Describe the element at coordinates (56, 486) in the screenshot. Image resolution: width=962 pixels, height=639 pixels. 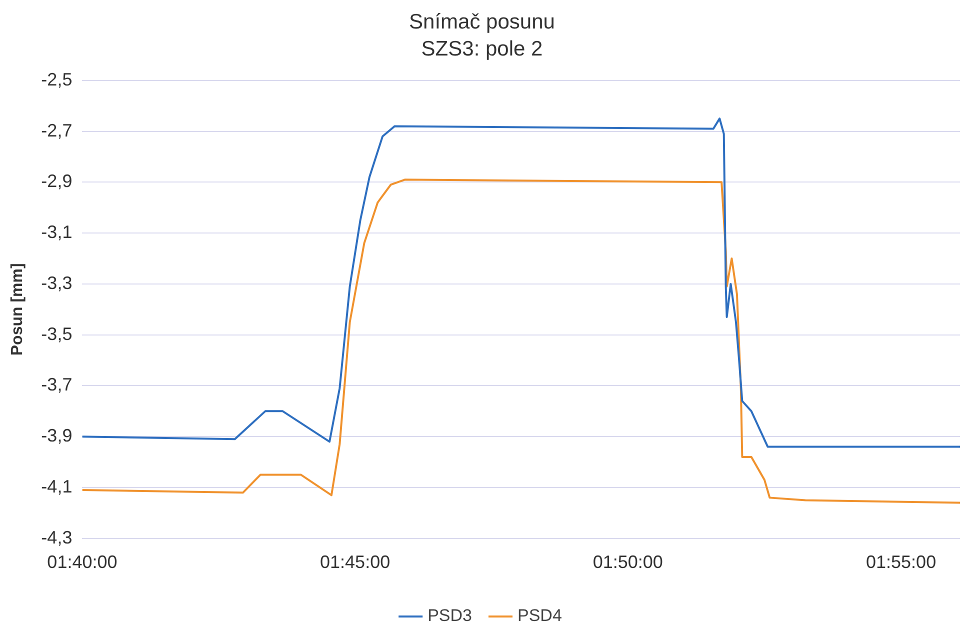
I see `y-tick-label: -4,1` at that location.